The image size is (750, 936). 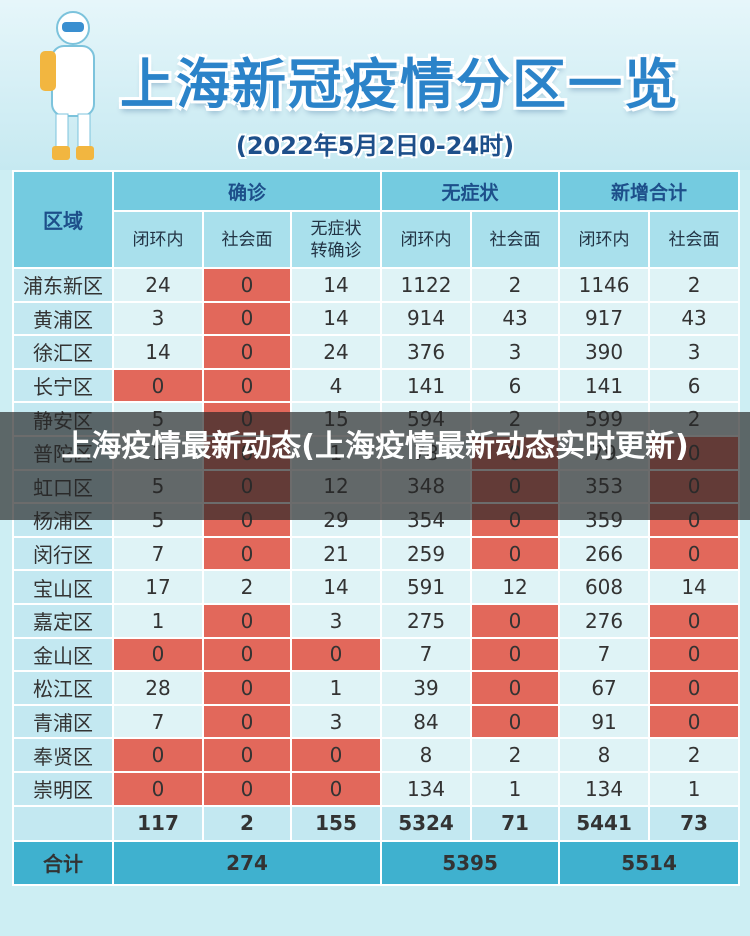 I want to click on count-cell: 259, so click(x=426, y=553).